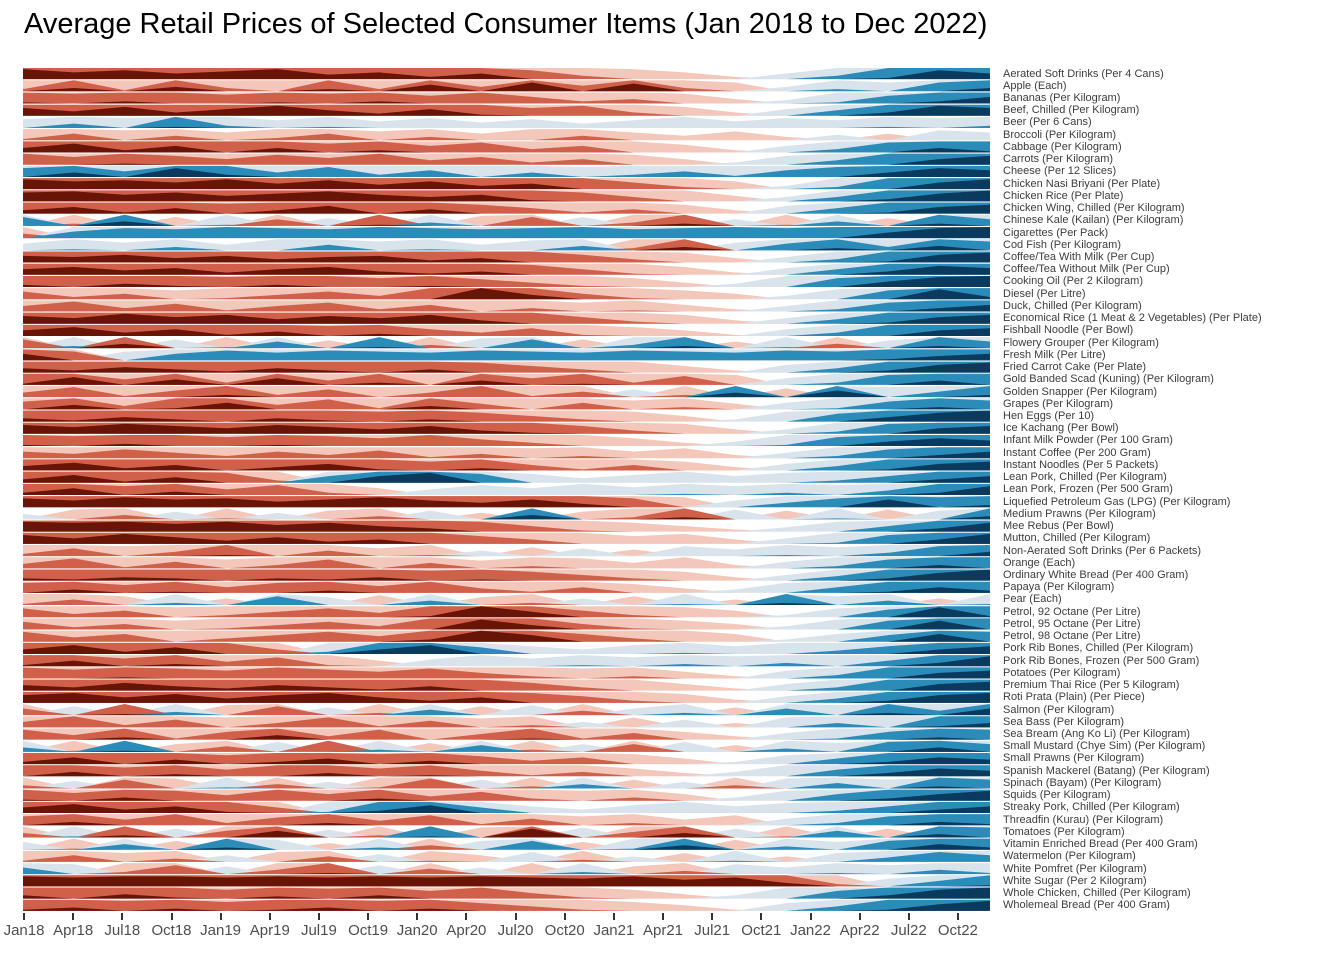 The height and width of the screenshot is (960, 1344). I want to click on item-label: Squids (Per Kilogram), so click(1057, 795).